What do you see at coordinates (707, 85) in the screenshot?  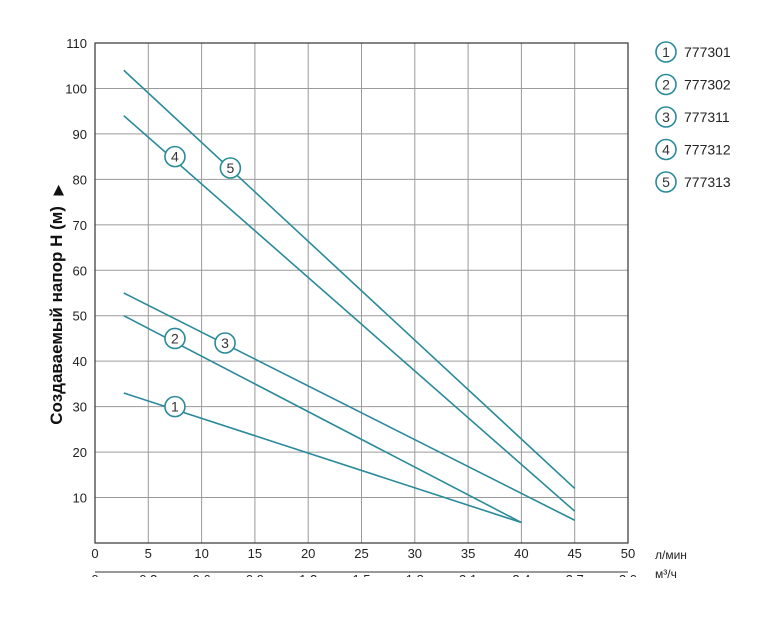 I see `legend-entry-label: 777302` at bounding box center [707, 85].